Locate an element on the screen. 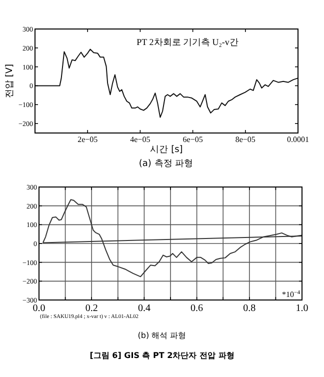  x-tick-label: 0.2 is located at coordinates (91, 308).